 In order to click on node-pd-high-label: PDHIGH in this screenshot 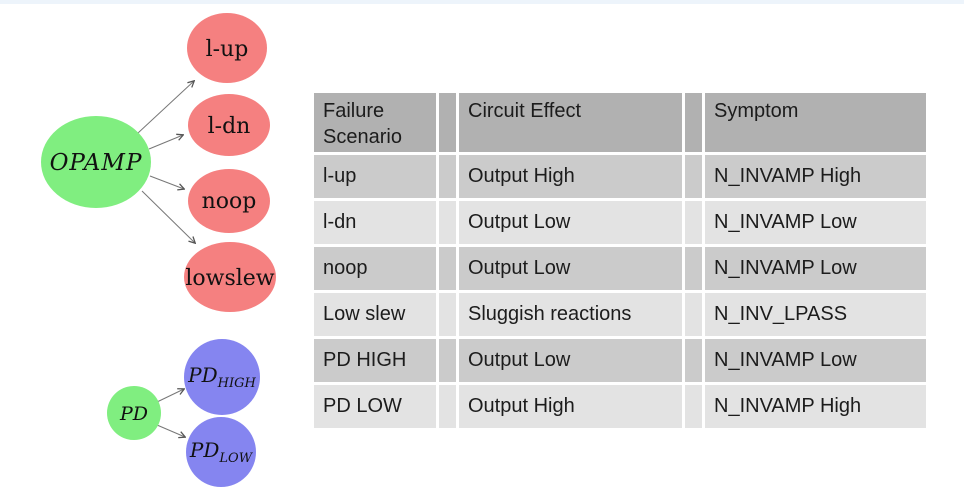, I will do `click(221, 377)`.